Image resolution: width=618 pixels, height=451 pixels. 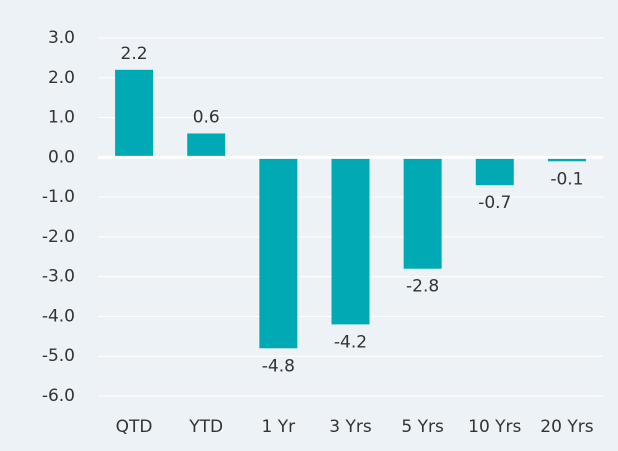 I want to click on x-tick-label: QTD, so click(x=134, y=427).